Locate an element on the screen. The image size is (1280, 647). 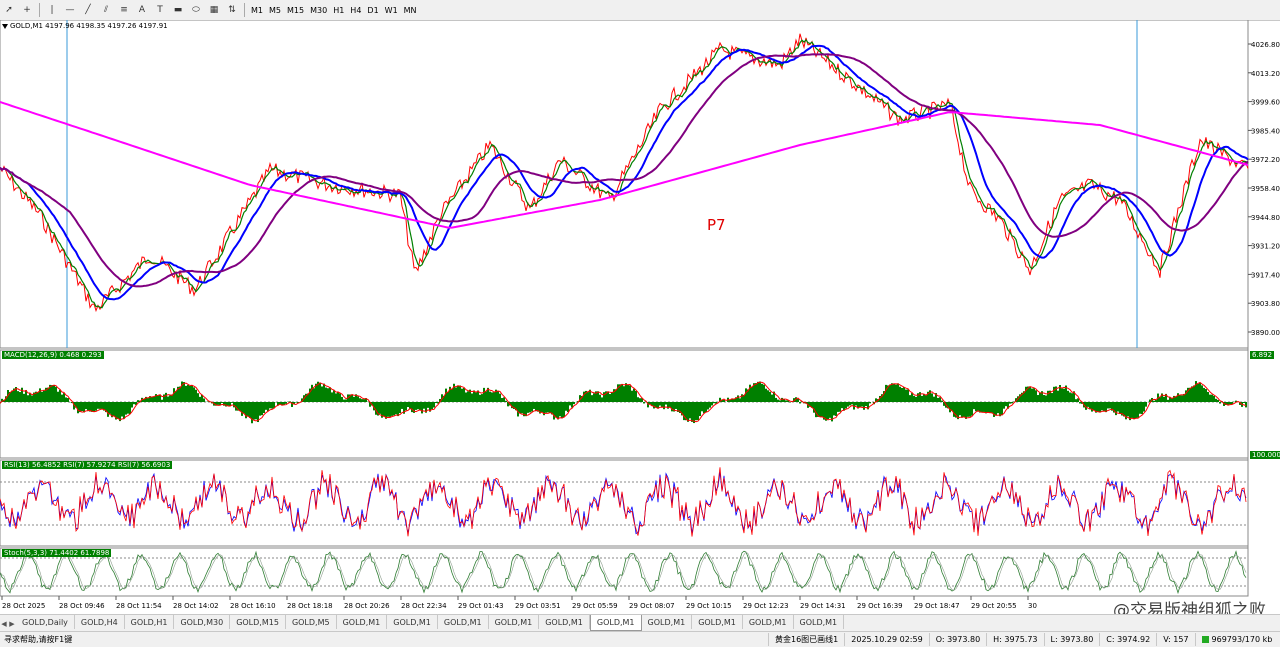
price-label: 3972.20 is located at coordinates (1265, 160).